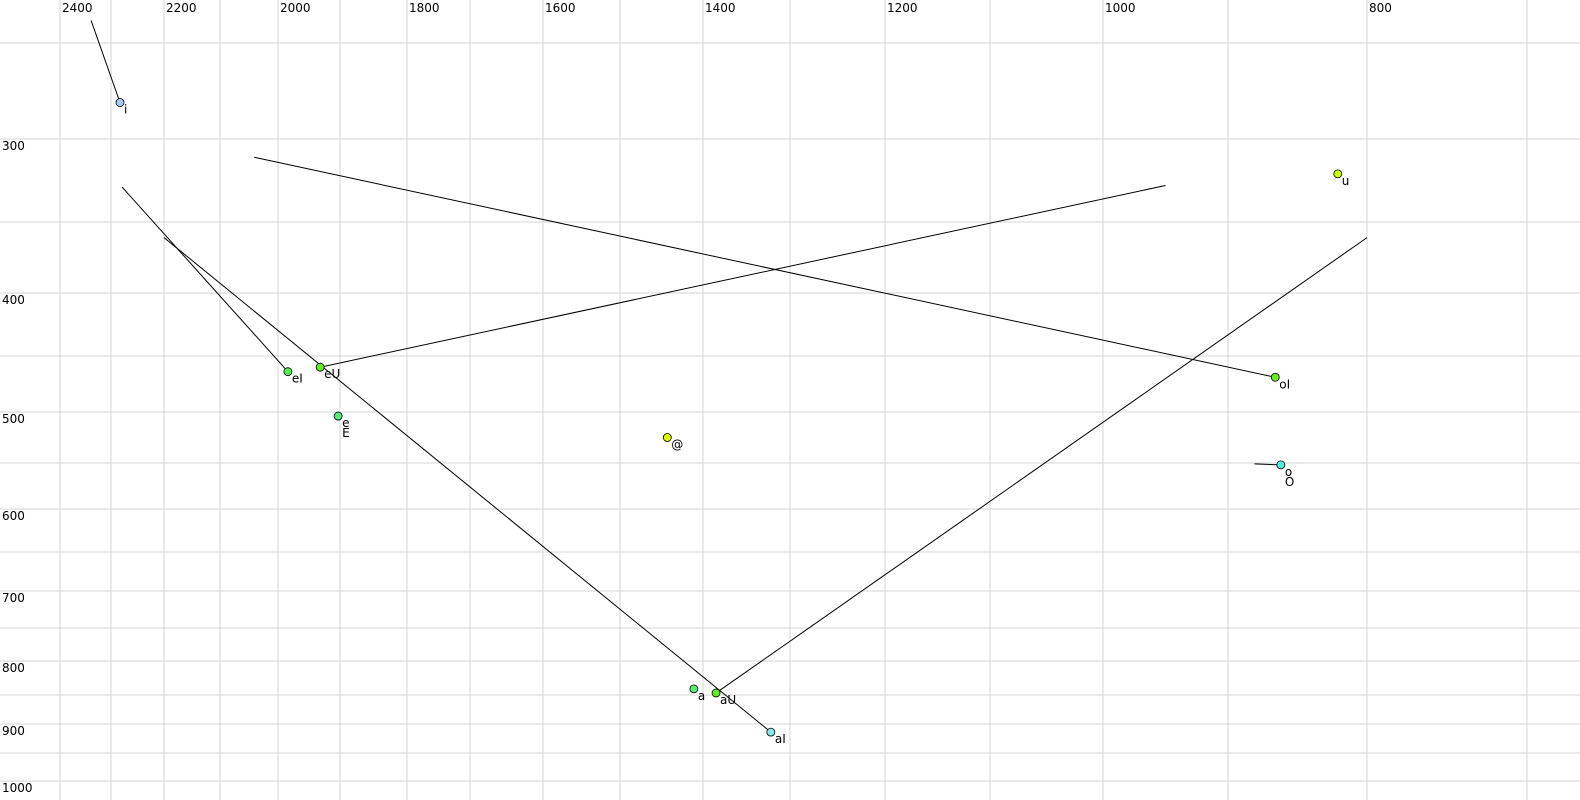 This screenshot has width=1580, height=800. I want to click on vowel-label: eI, so click(297, 379).